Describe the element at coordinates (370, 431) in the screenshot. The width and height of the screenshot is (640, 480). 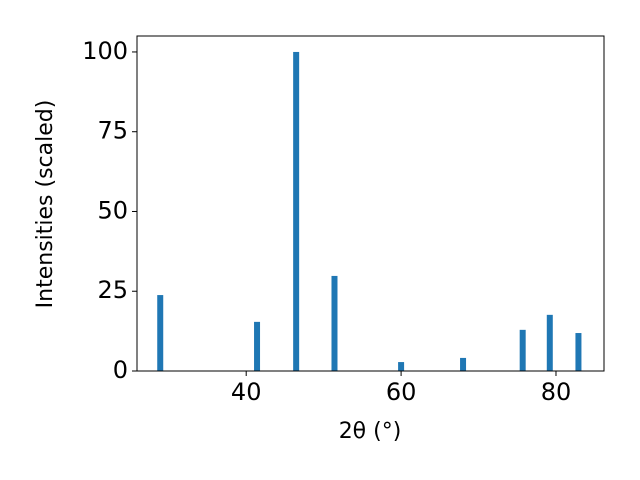
I see `x-axis-label: 2θ (°)` at that location.